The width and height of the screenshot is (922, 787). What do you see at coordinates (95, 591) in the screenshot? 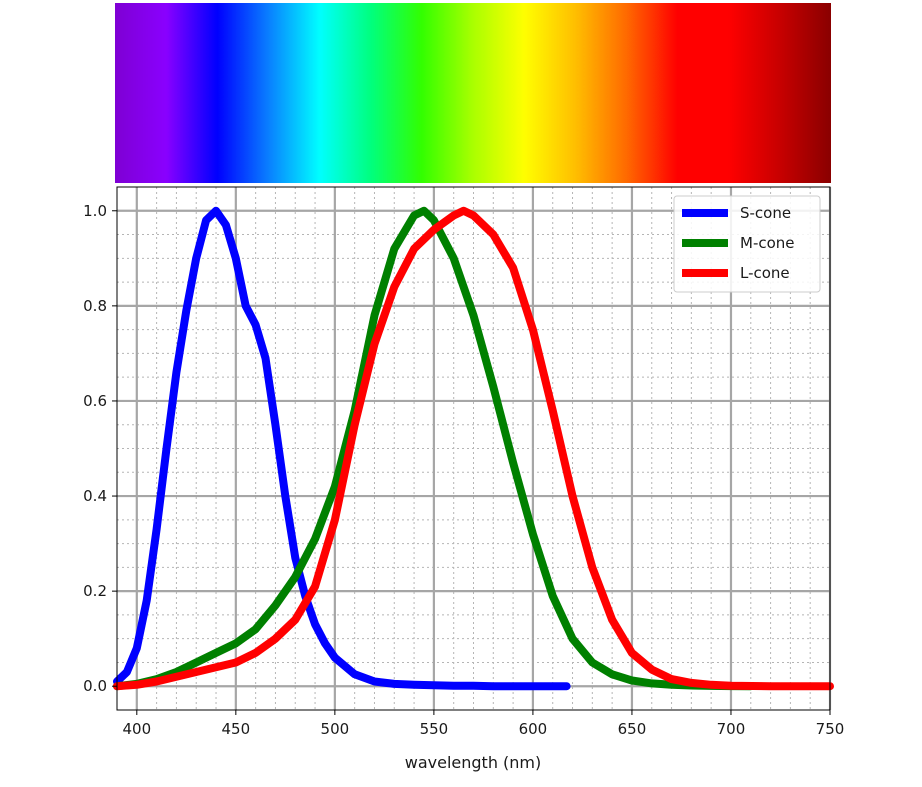
I see `y-tick-label: 0.2` at bounding box center [95, 591].